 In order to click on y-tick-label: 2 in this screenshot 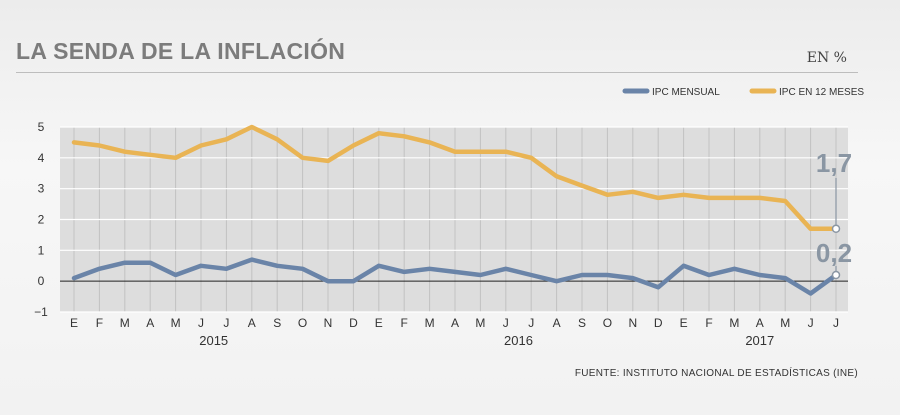, I will do `click(41, 220)`.